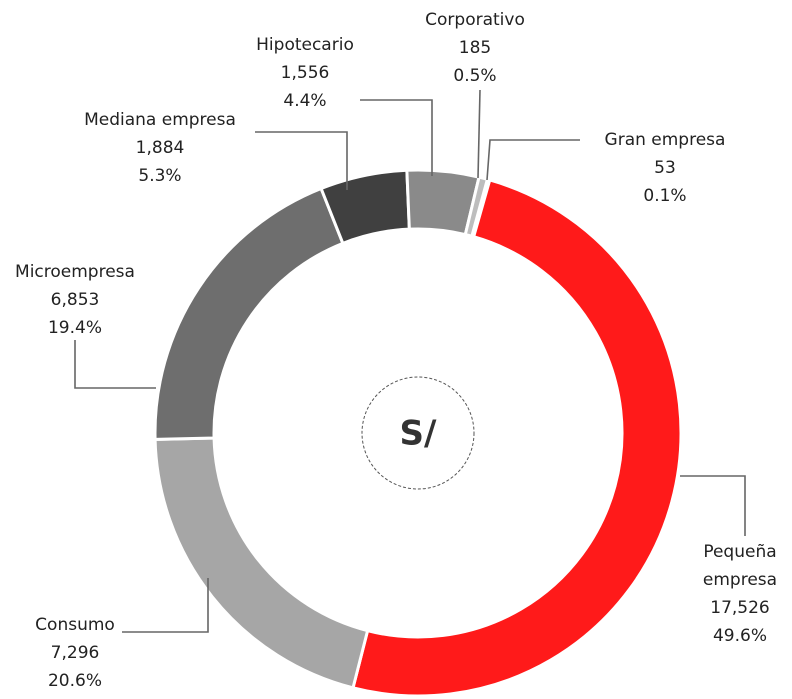  I want to click on slice-name: Microempresa, so click(75, 272).